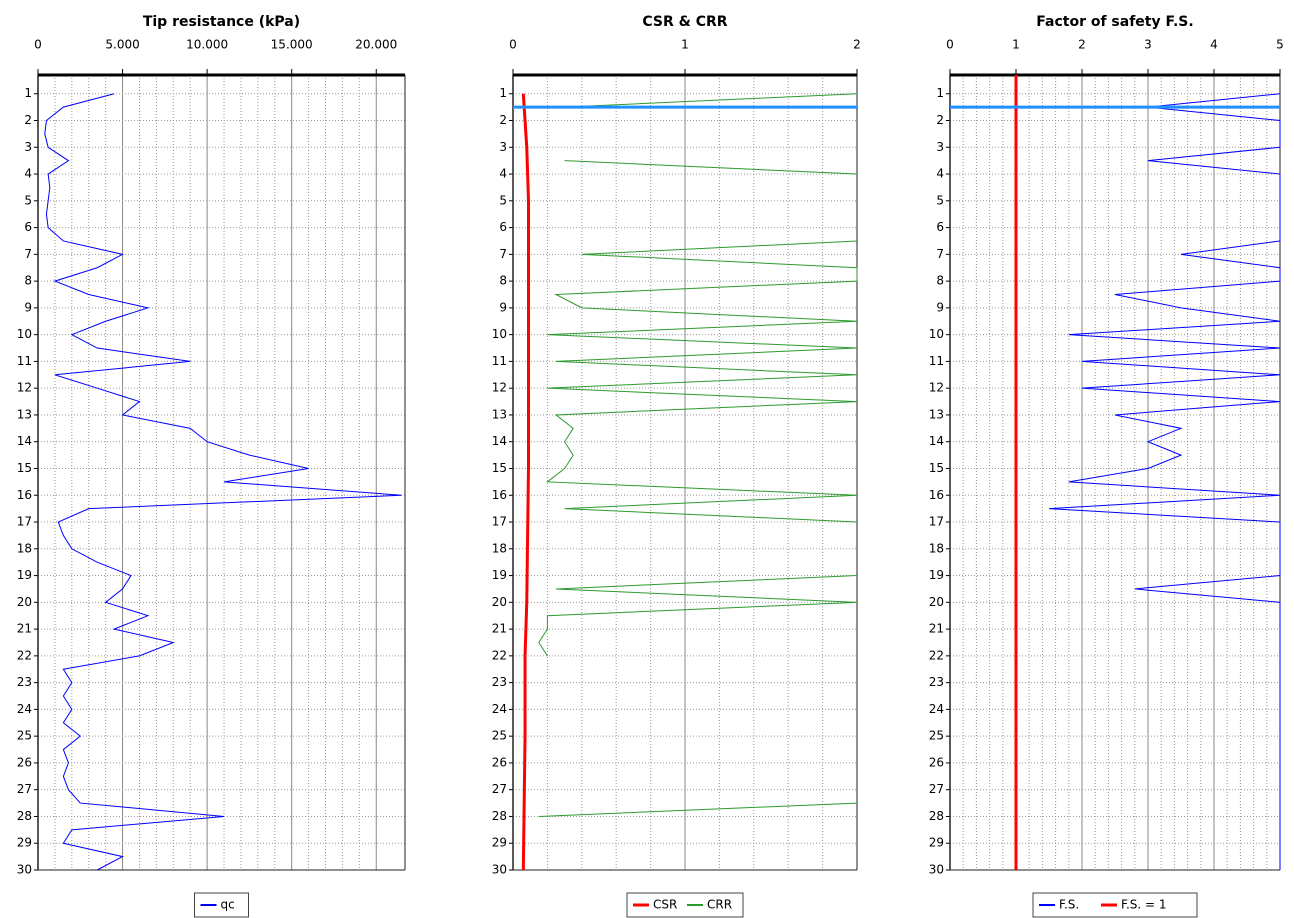 The height and width of the screenshot is (918, 1294). I want to click on x-tick-label: 3, so click(1148, 45).